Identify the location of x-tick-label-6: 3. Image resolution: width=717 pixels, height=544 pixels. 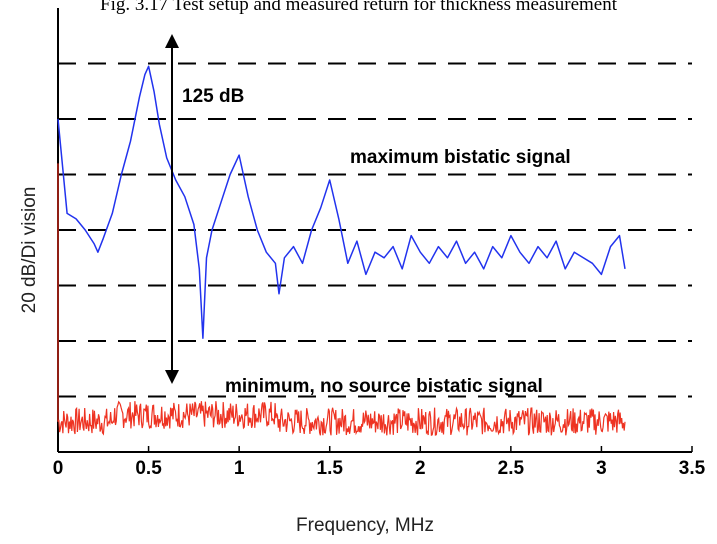
(601, 468).